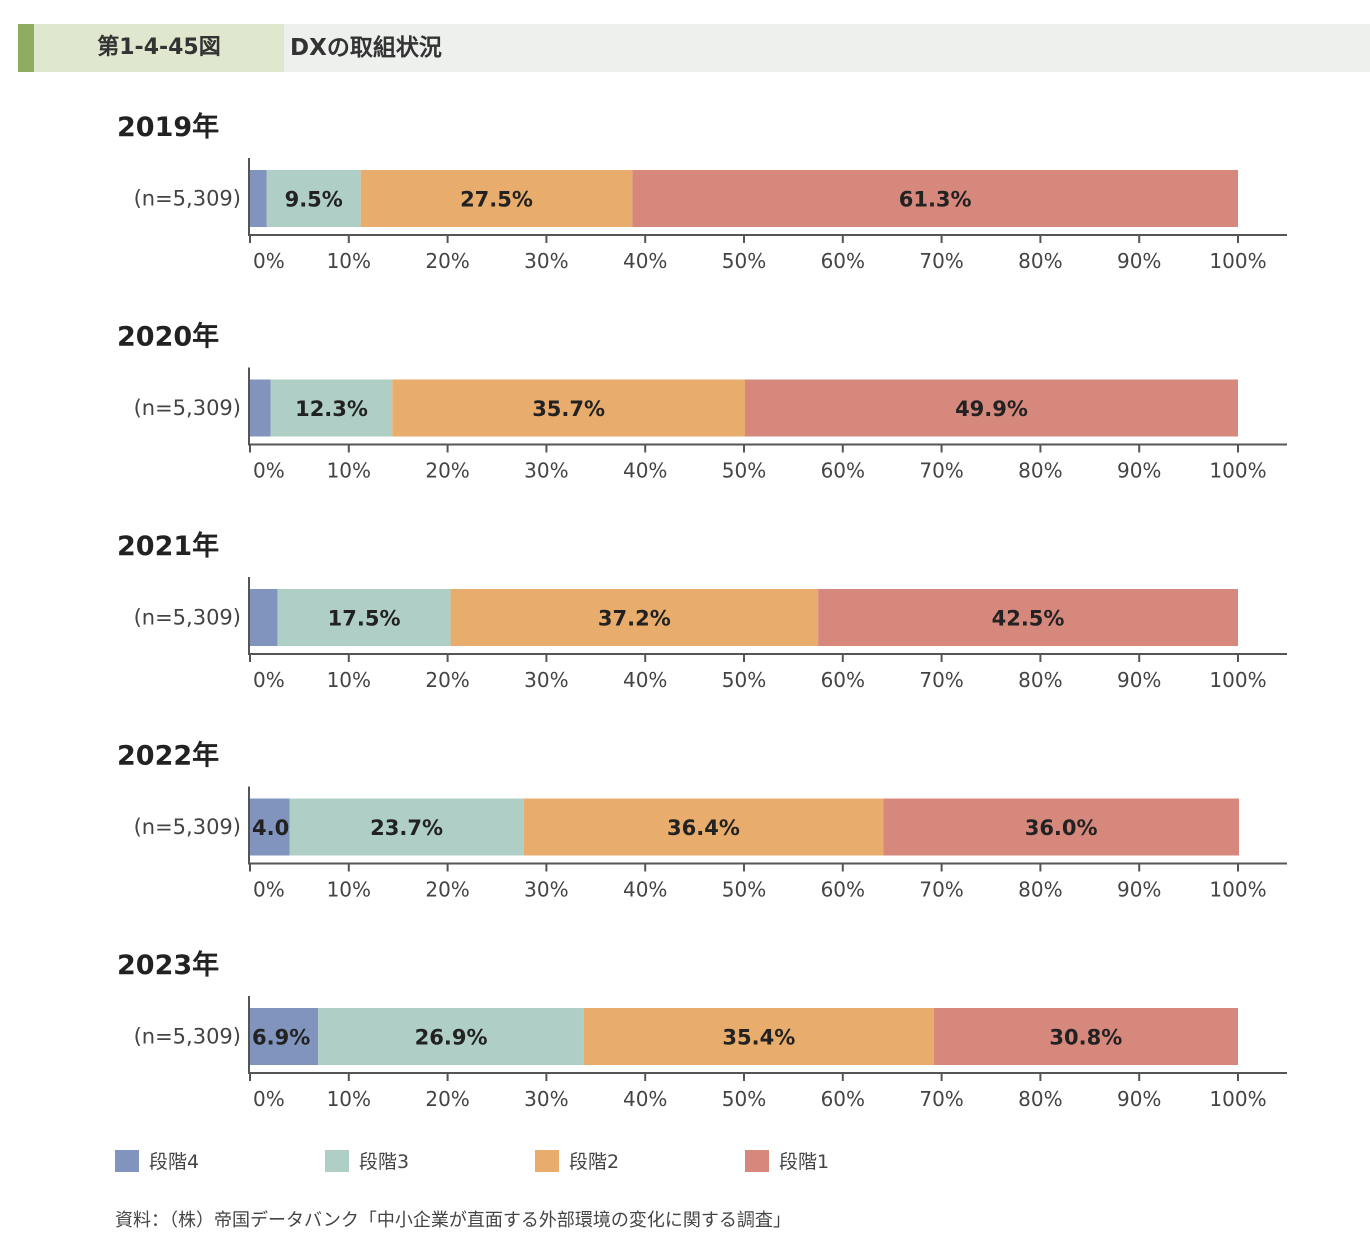  I want to click on bar-segment-stage4-2023, so click(284, 1036).